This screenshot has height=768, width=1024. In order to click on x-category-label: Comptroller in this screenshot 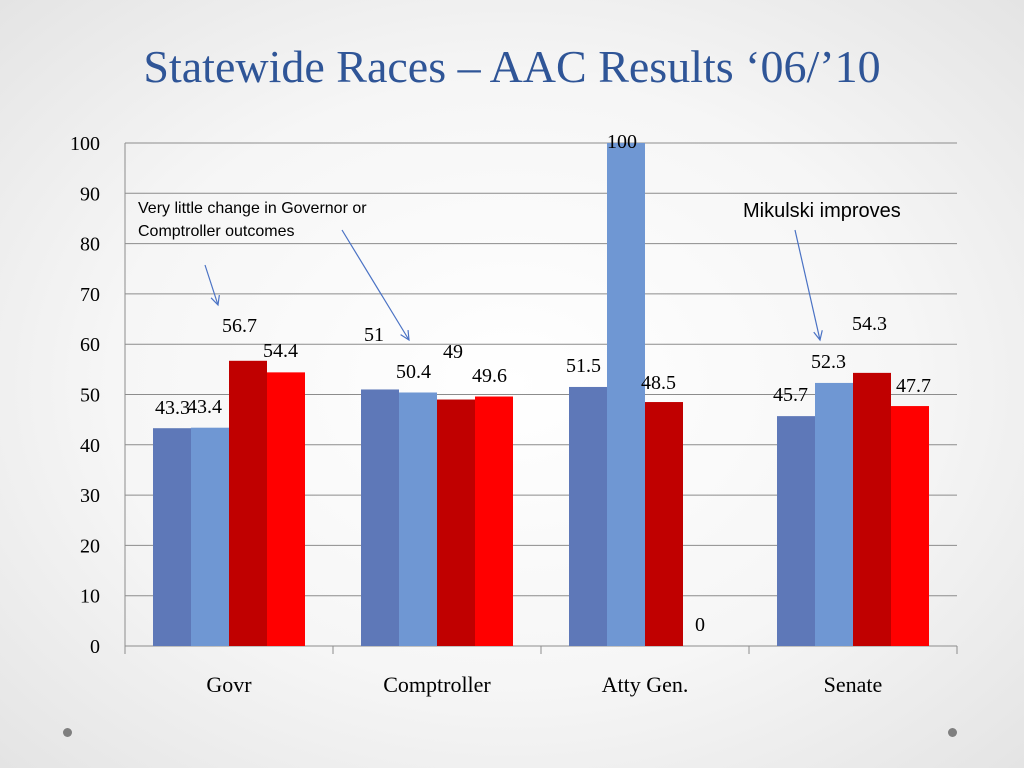, I will do `click(437, 684)`.